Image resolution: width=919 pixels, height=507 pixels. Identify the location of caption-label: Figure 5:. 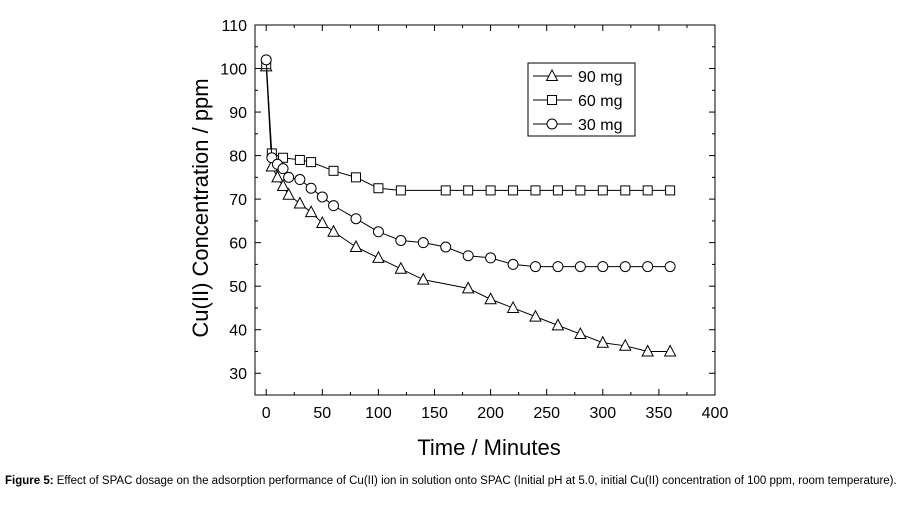
(29, 481).